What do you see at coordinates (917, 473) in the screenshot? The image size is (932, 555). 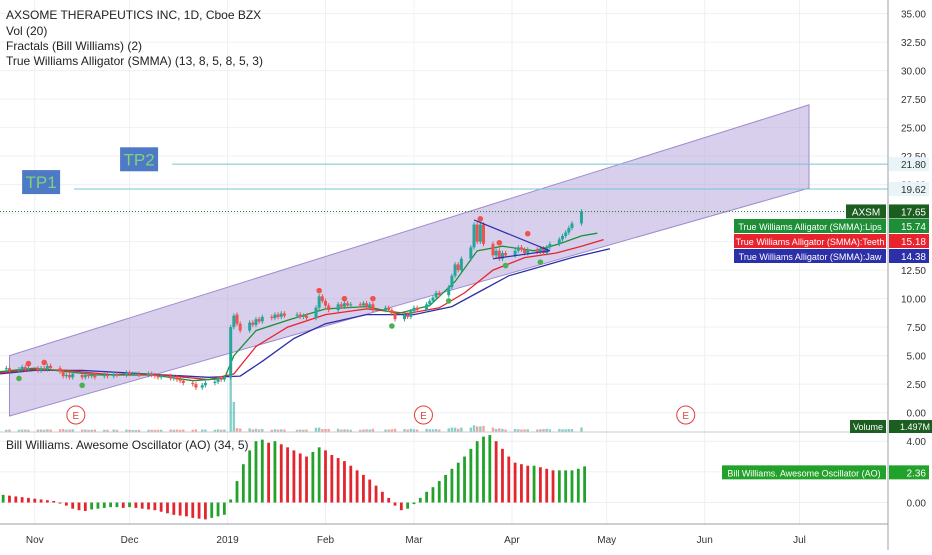 I see `ao-value: 2.36` at bounding box center [917, 473].